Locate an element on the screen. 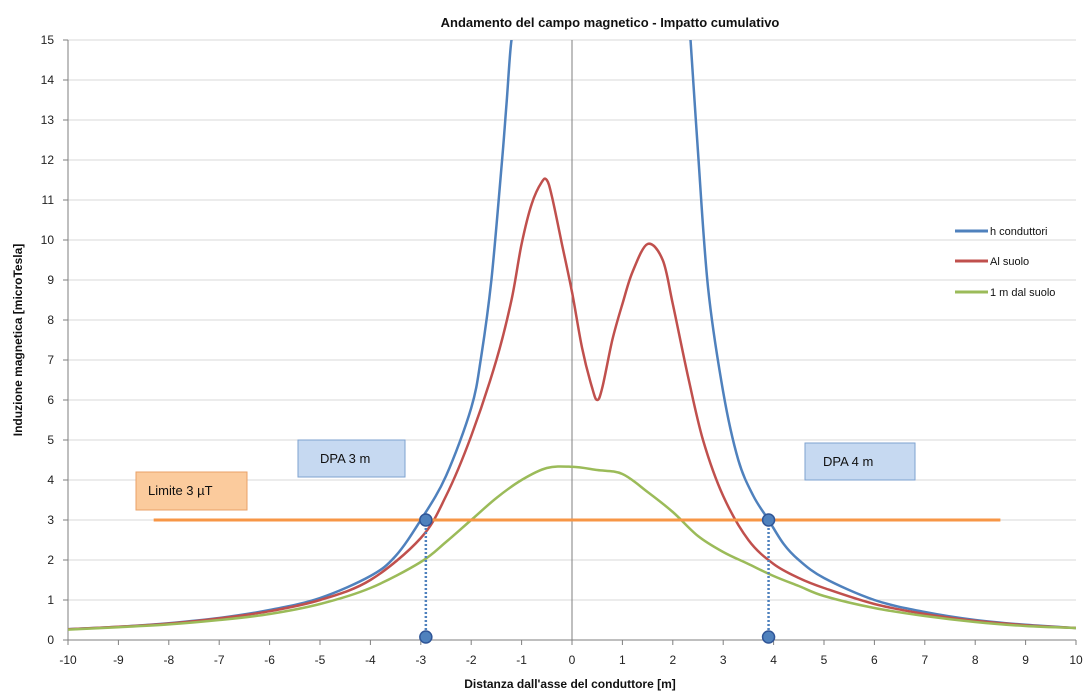 The height and width of the screenshot is (693, 1089). x-tick-label: -7 is located at coordinates (219, 660).